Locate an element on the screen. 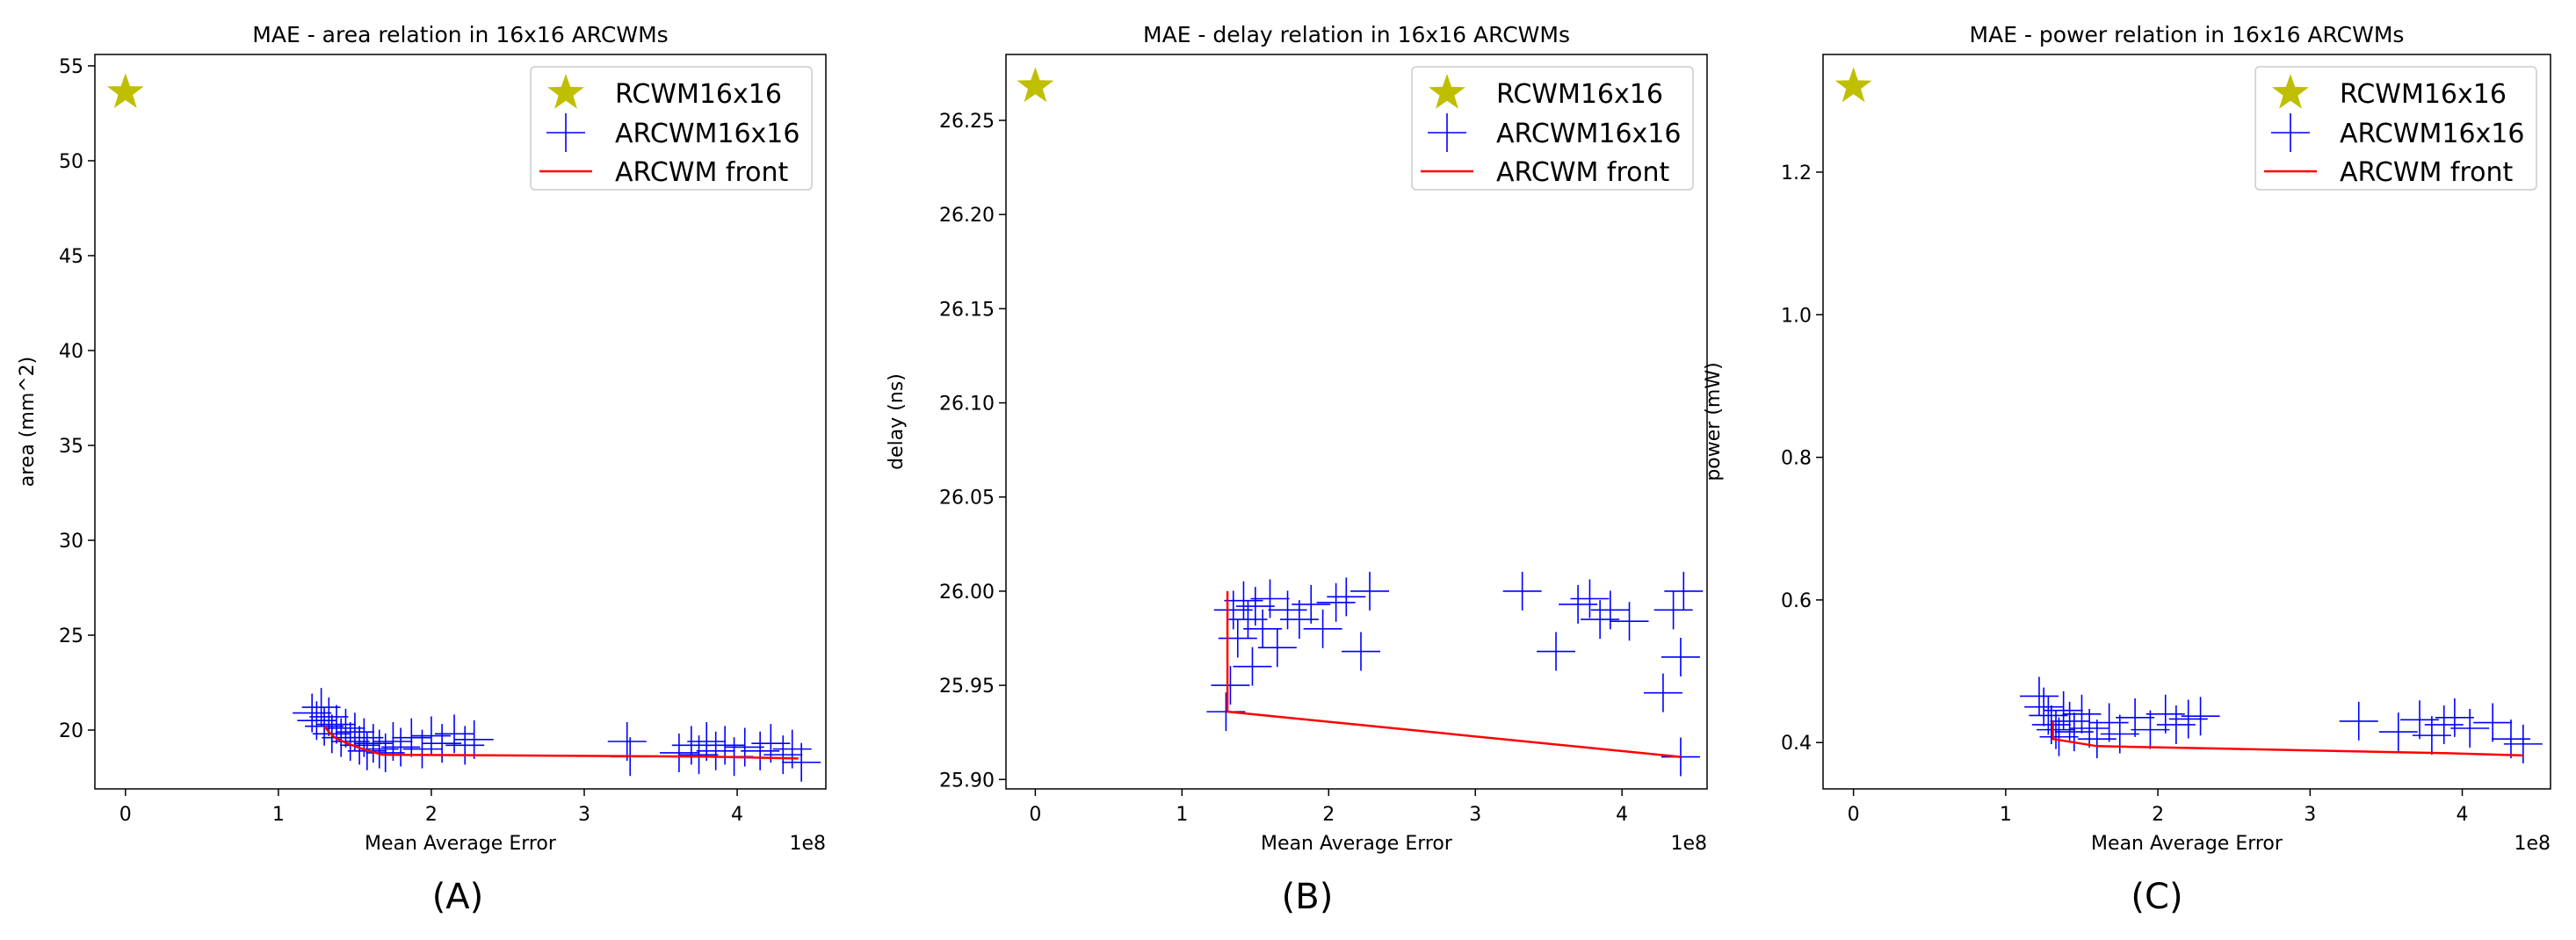  front-line is located at coordinates (2287, 739).